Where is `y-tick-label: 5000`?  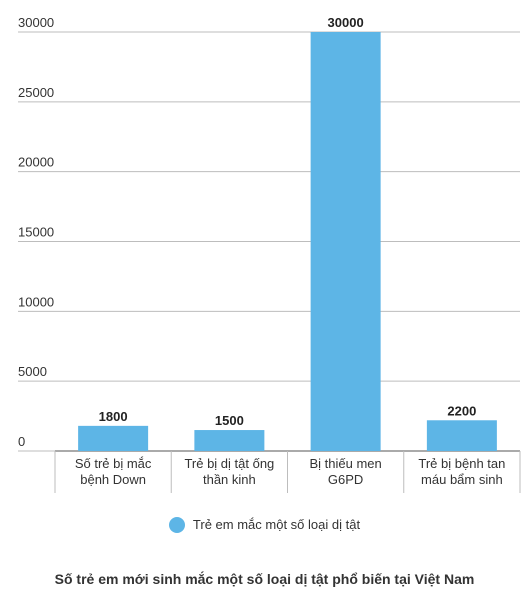 y-tick-label: 5000 is located at coordinates (32, 371).